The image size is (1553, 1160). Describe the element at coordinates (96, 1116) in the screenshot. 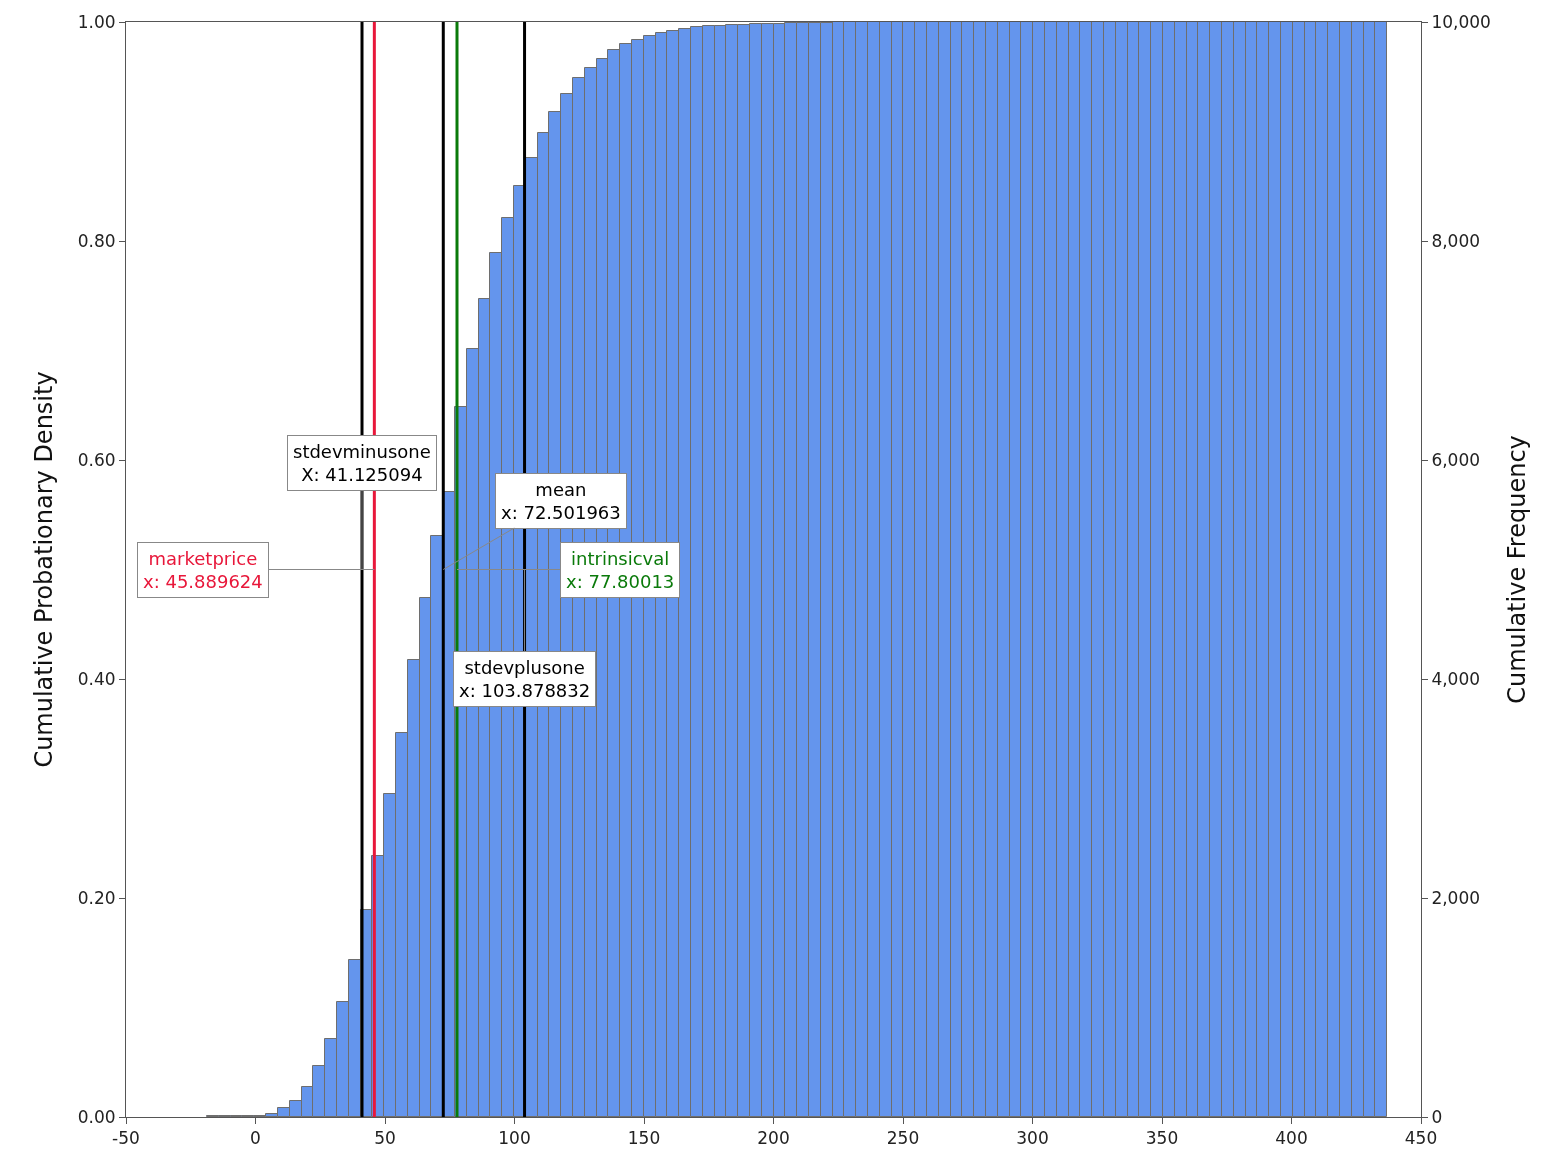

I see `y-tick-label: 0.00` at that location.